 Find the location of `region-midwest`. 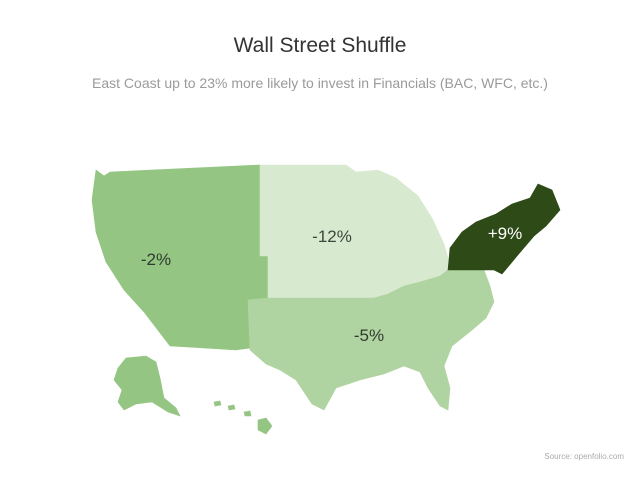

region-midwest is located at coordinates (354, 231).